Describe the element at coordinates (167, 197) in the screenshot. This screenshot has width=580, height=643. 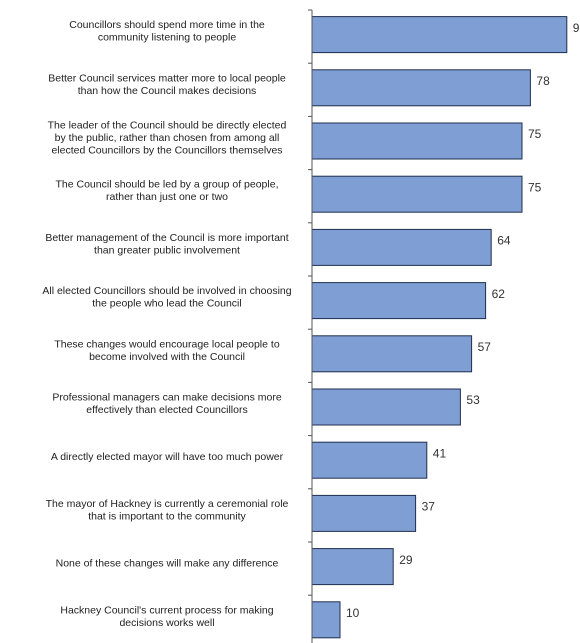
I see `category-label-line: rather than just one or two` at that location.